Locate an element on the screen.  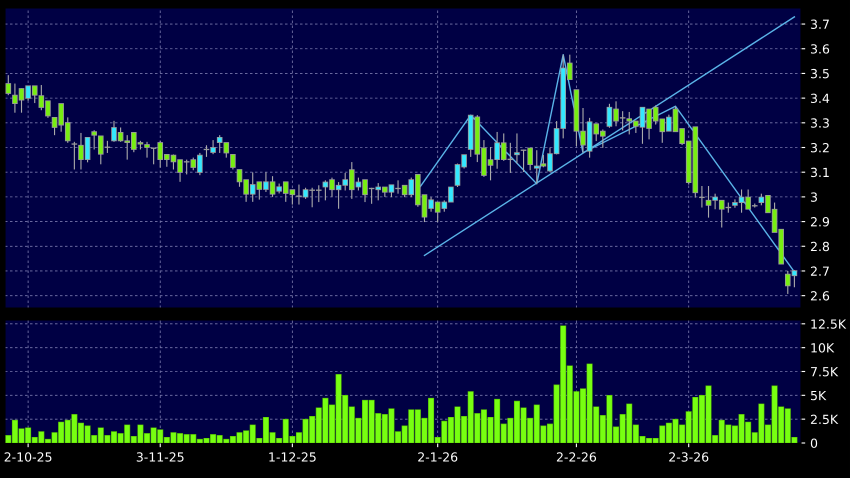
x-tick-label: 2-2-26 is located at coordinates (576, 457).